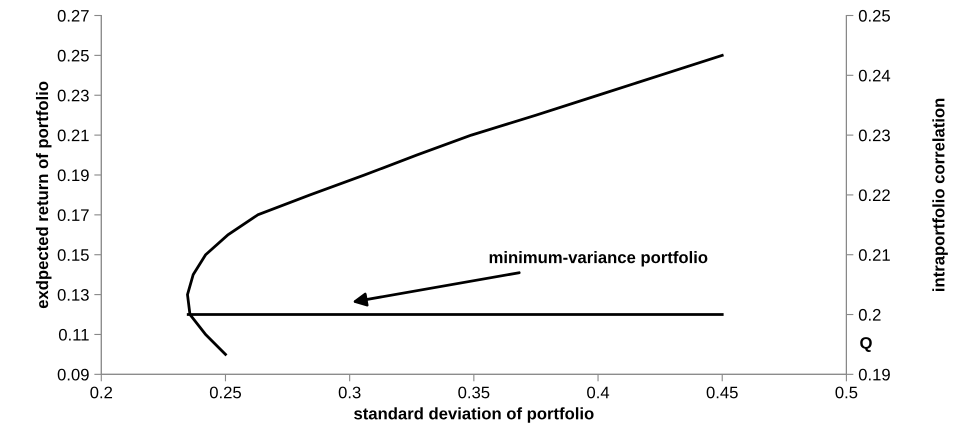 This screenshot has width=974, height=443. I want to click on x-axis-title: standard deviation of portfolio, so click(474, 415).